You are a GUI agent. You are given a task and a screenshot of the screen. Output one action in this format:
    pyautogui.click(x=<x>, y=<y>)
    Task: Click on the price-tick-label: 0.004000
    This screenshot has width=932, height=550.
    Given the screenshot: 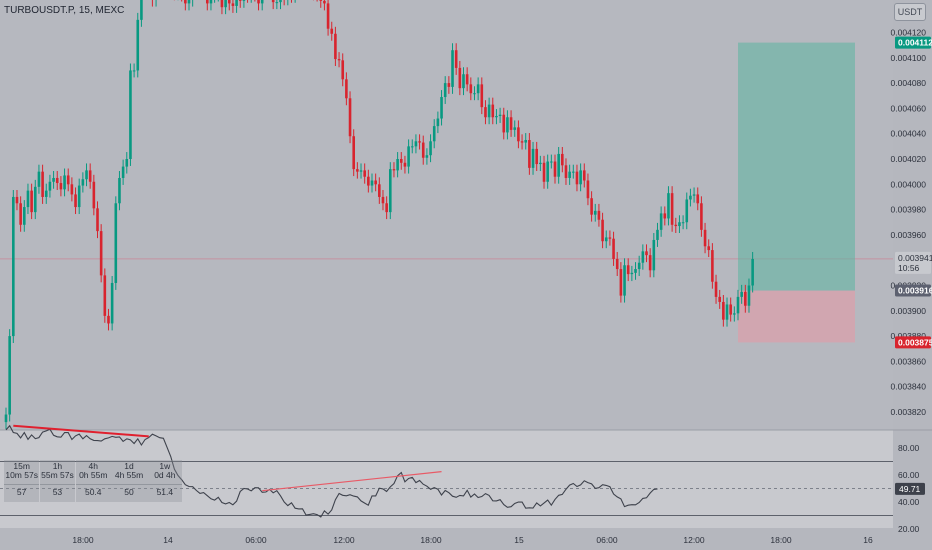 What is the action you would take?
    pyautogui.click(x=909, y=184)
    